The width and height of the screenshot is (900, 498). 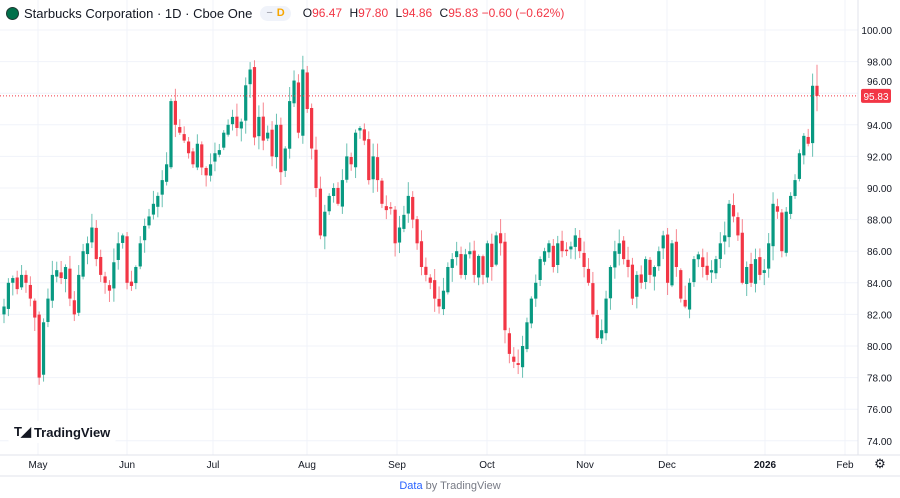 What do you see at coordinates (213, 465) in the screenshot?
I see `x-tick-label: Jul` at bounding box center [213, 465].